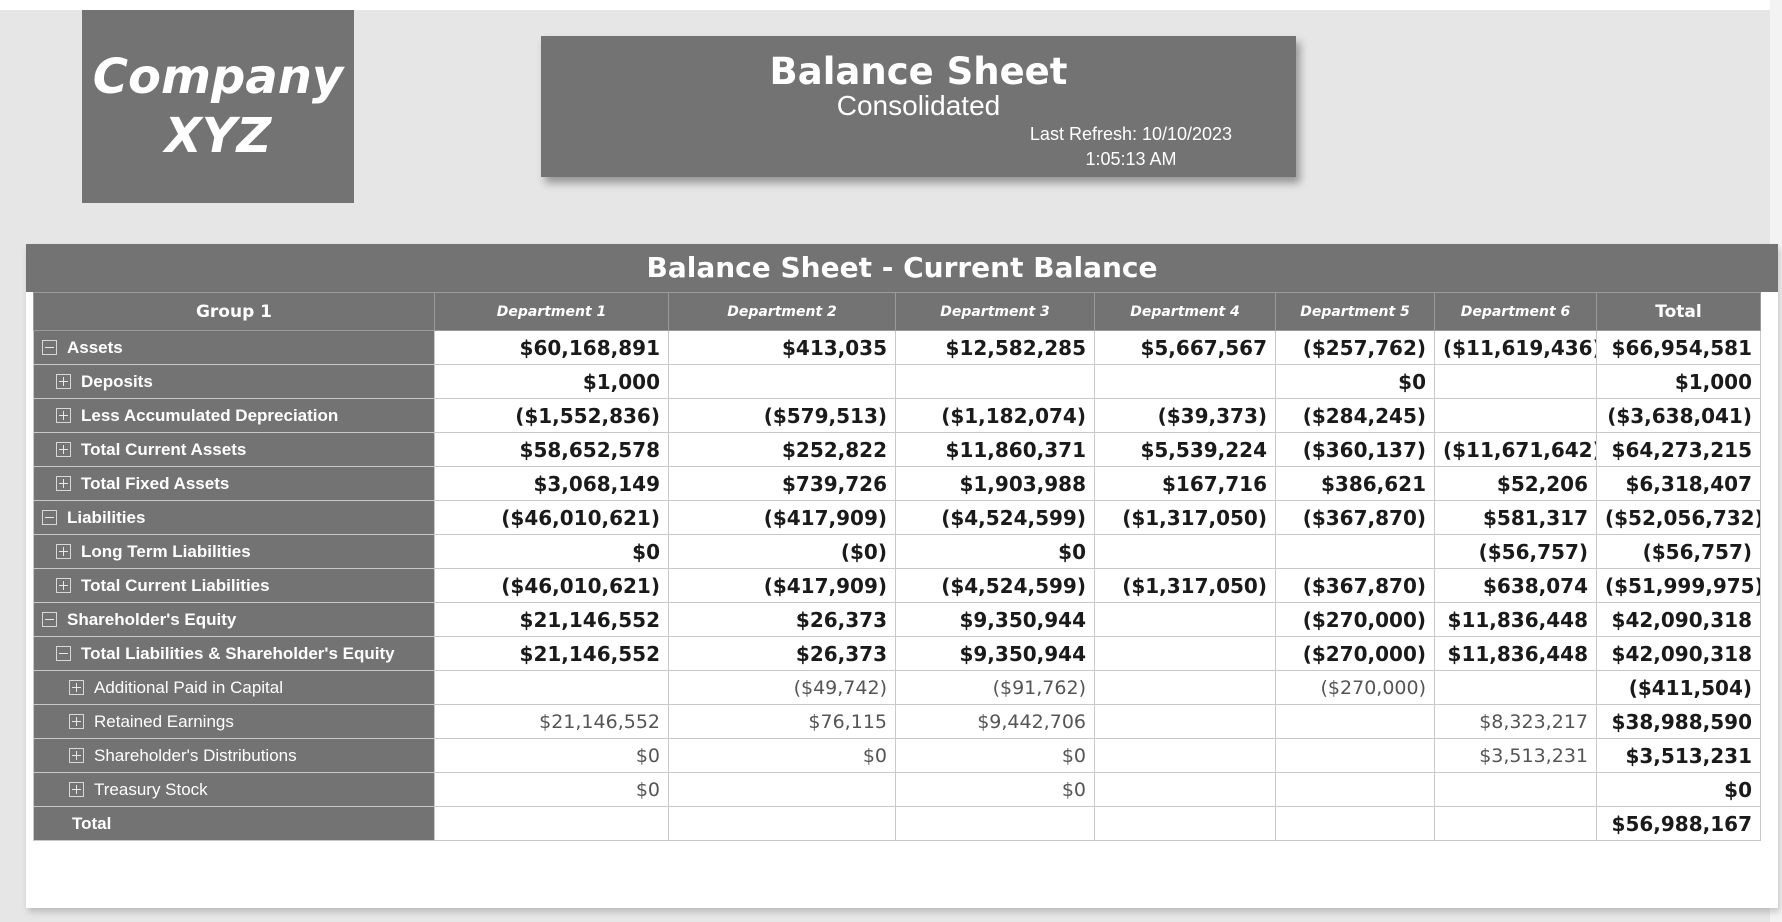 The height and width of the screenshot is (922, 1782). I want to click on table-cell: $5,539,224, so click(1185, 449).